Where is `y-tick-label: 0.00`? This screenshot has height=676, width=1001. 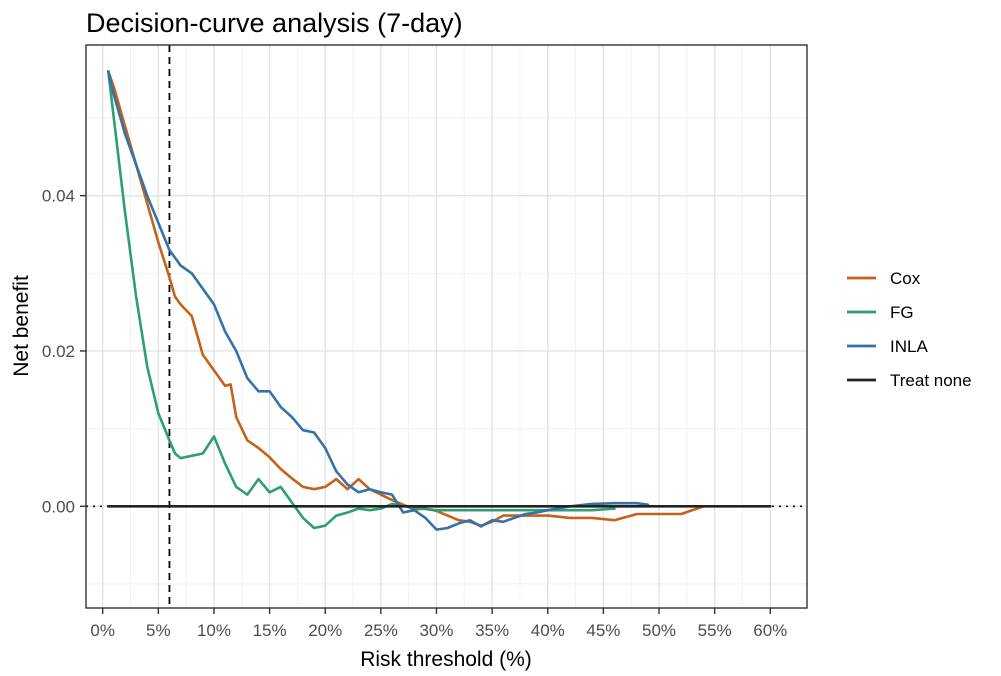 y-tick-label: 0.00 is located at coordinates (58, 506).